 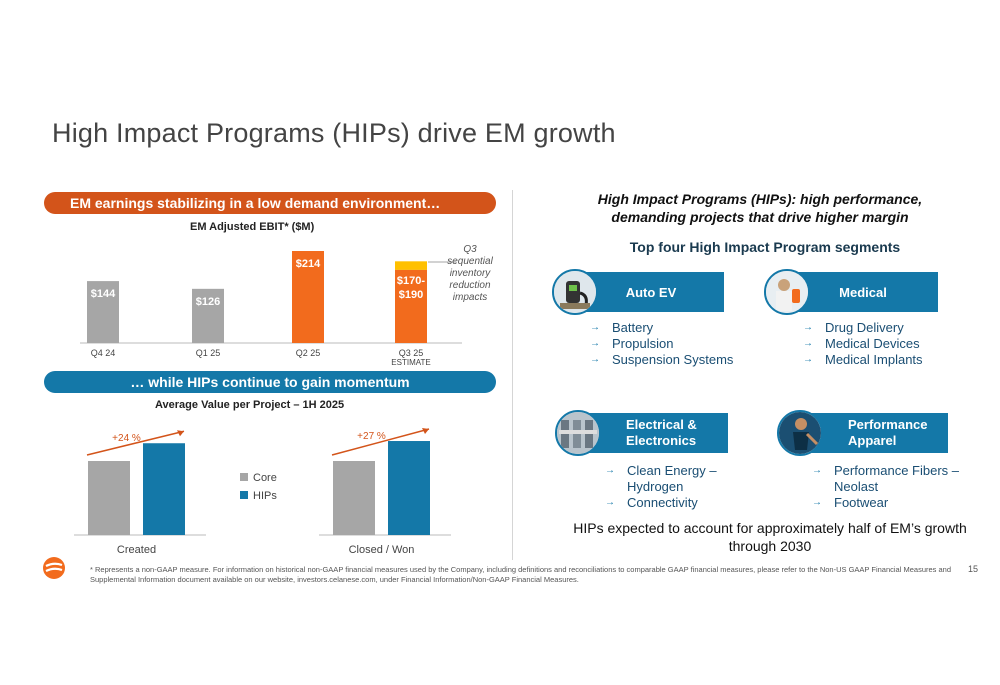 I want to click on data-label: $214, so click(x=308, y=264).